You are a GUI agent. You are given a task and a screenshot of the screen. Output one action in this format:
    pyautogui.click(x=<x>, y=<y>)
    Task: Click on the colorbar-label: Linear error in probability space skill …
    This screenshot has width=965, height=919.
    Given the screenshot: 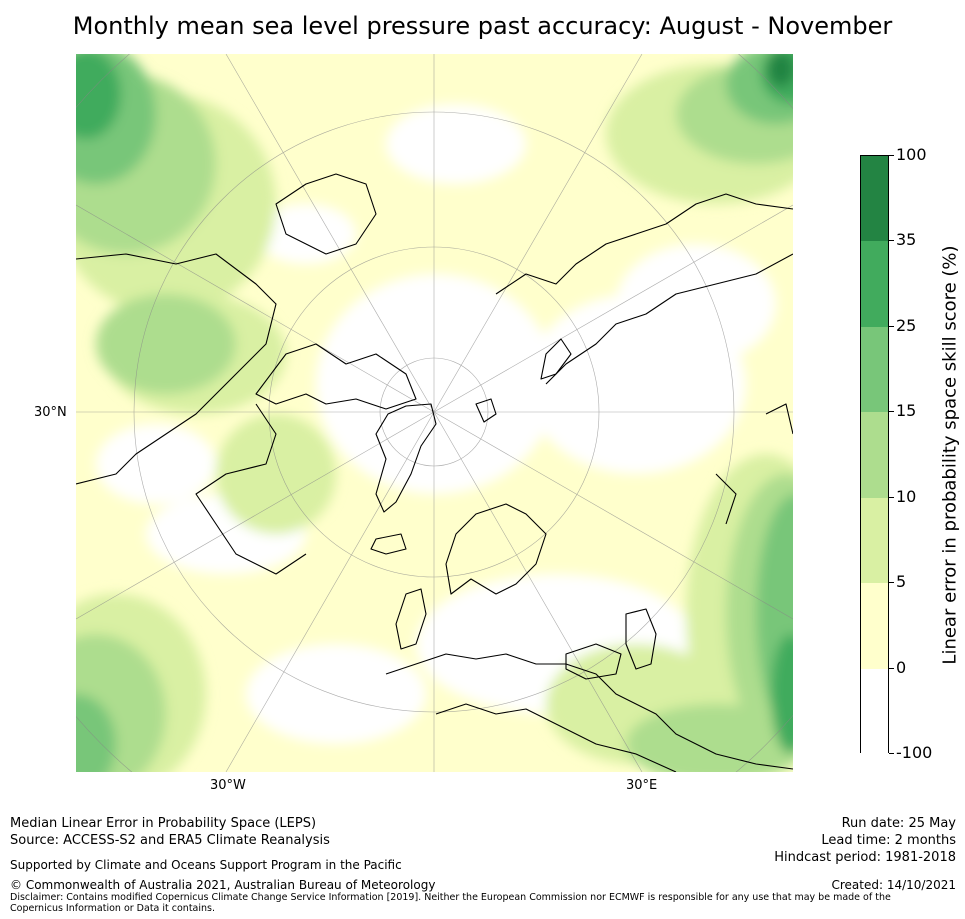 What is the action you would take?
    pyautogui.click(x=950, y=455)
    